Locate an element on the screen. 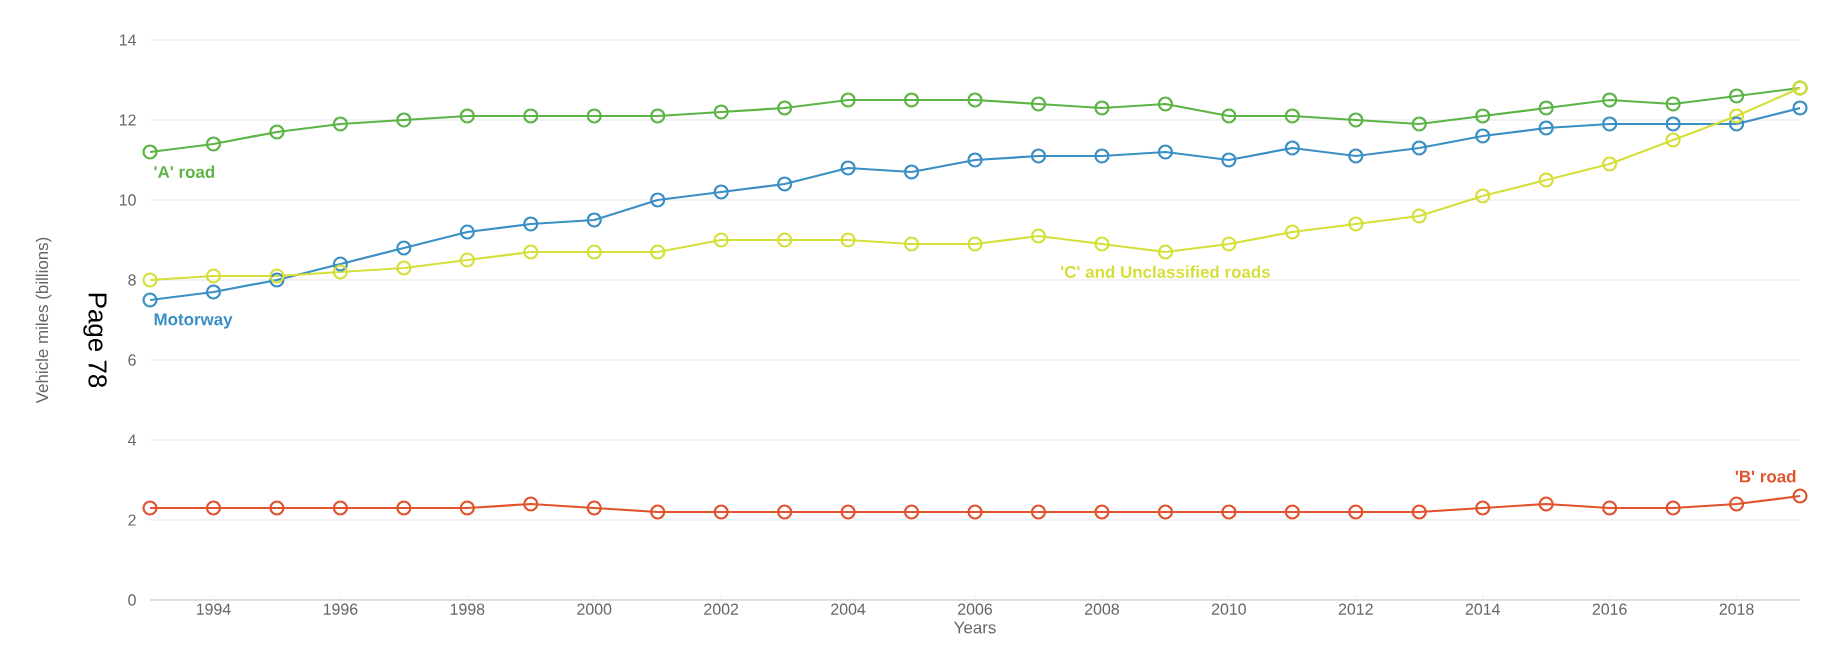 The height and width of the screenshot is (670, 1825). series-label: 'C' and Unclassified roads is located at coordinates (1165, 271).